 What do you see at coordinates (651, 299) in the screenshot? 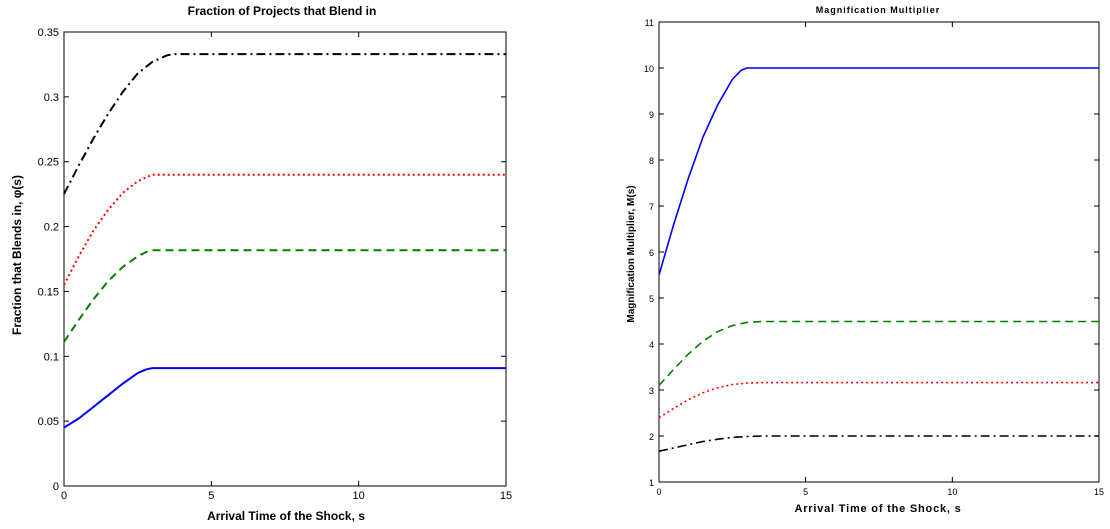
I see `right-y-tick-label: 5` at bounding box center [651, 299].